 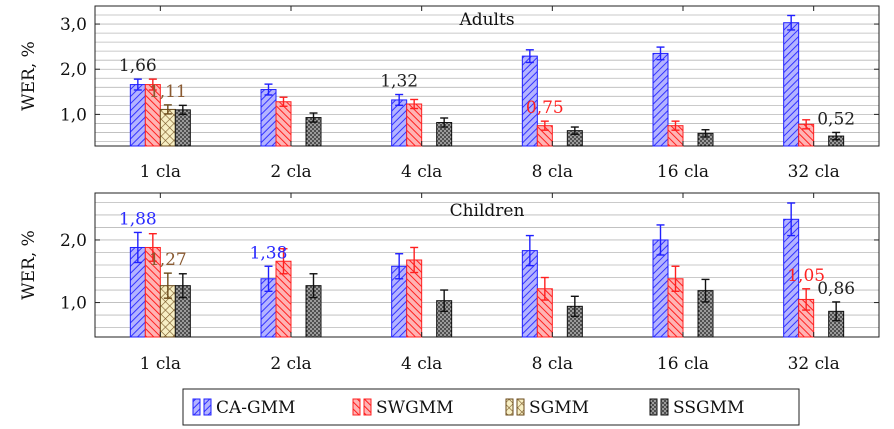 I want to click on legend-entry-sgmm: SGMM, so click(x=547, y=408).